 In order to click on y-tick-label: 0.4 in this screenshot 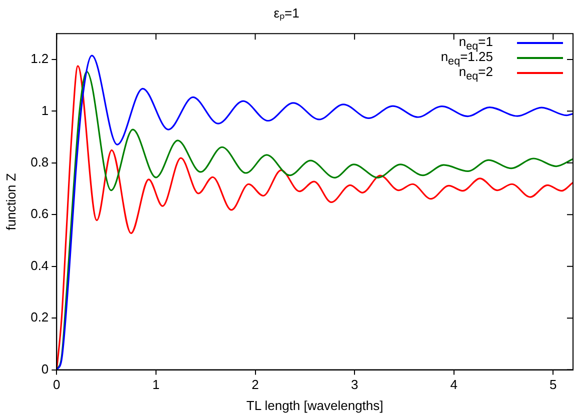, I will do `click(39, 265)`.